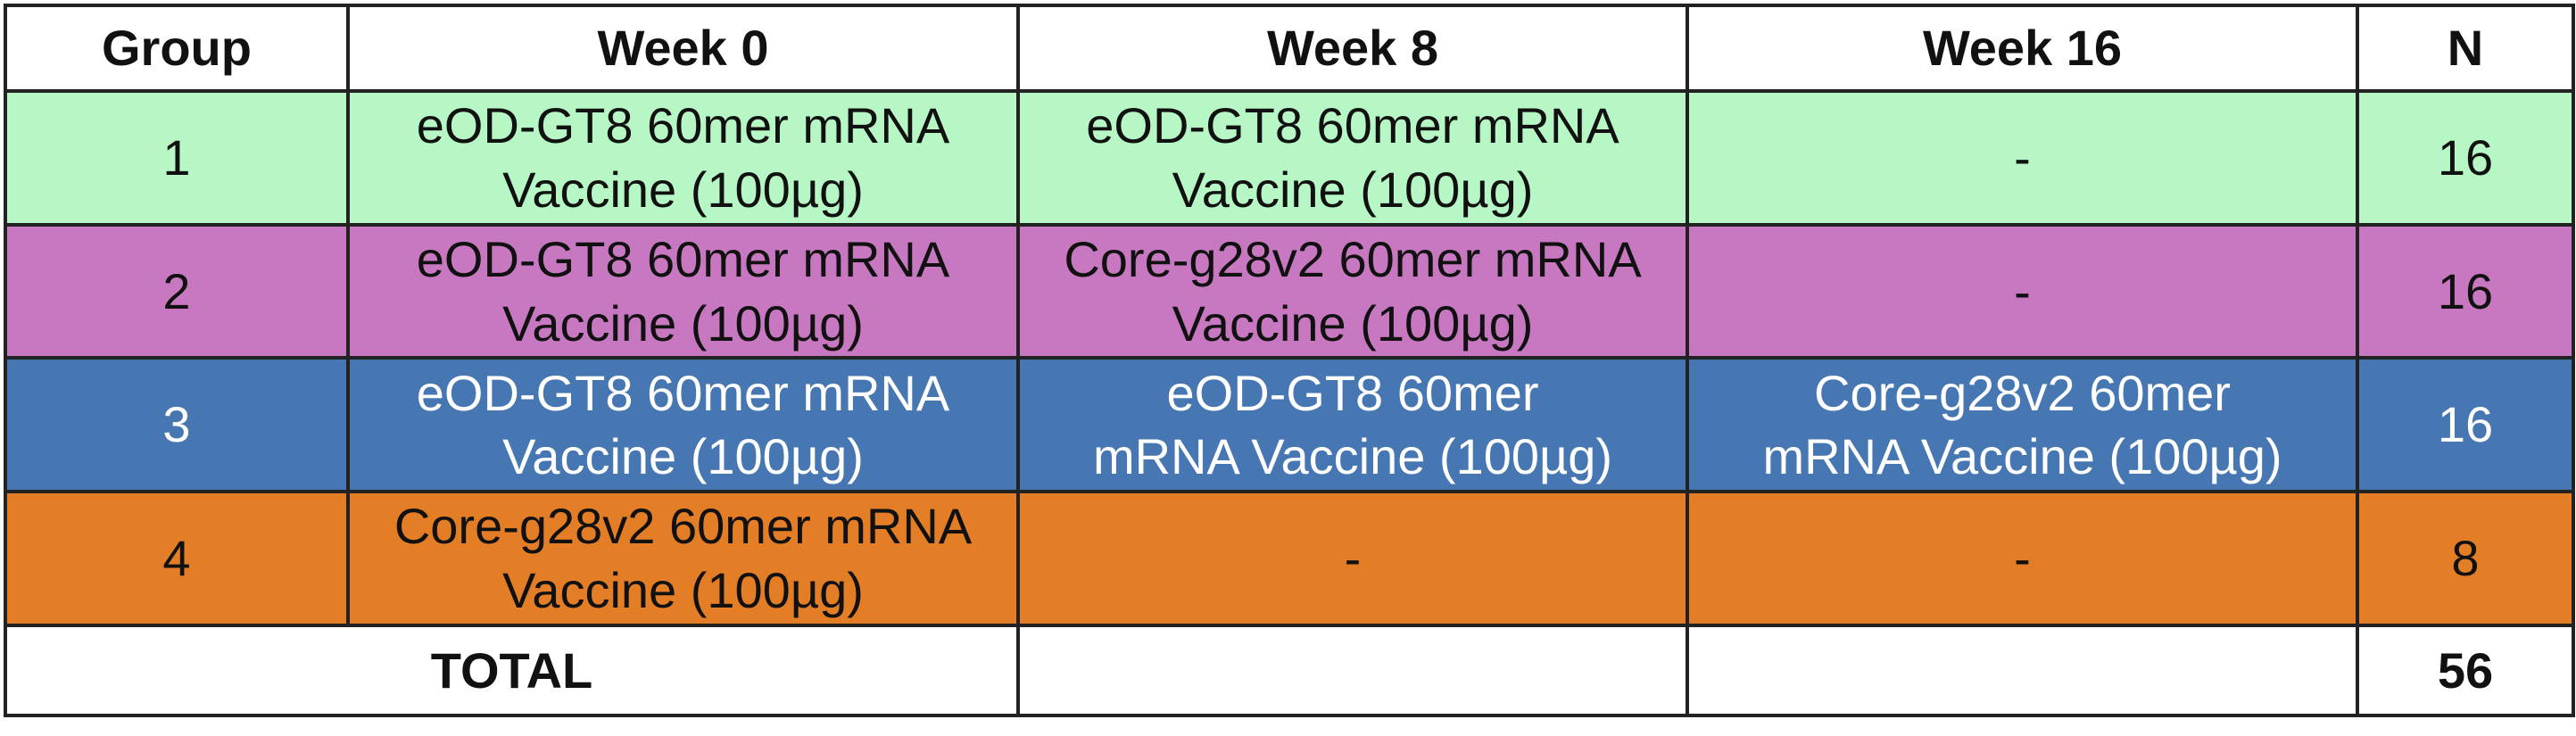 The width and height of the screenshot is (2576, 736). Describe the element at coordinates (2022, 425) in the screenshot. I see `cell-week-16: Core-g28v2 60mer mRNA Vaccine (100µg)` at that location.